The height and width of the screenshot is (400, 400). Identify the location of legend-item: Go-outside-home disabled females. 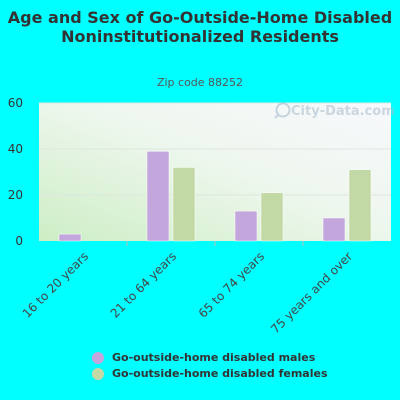
(210, 373).